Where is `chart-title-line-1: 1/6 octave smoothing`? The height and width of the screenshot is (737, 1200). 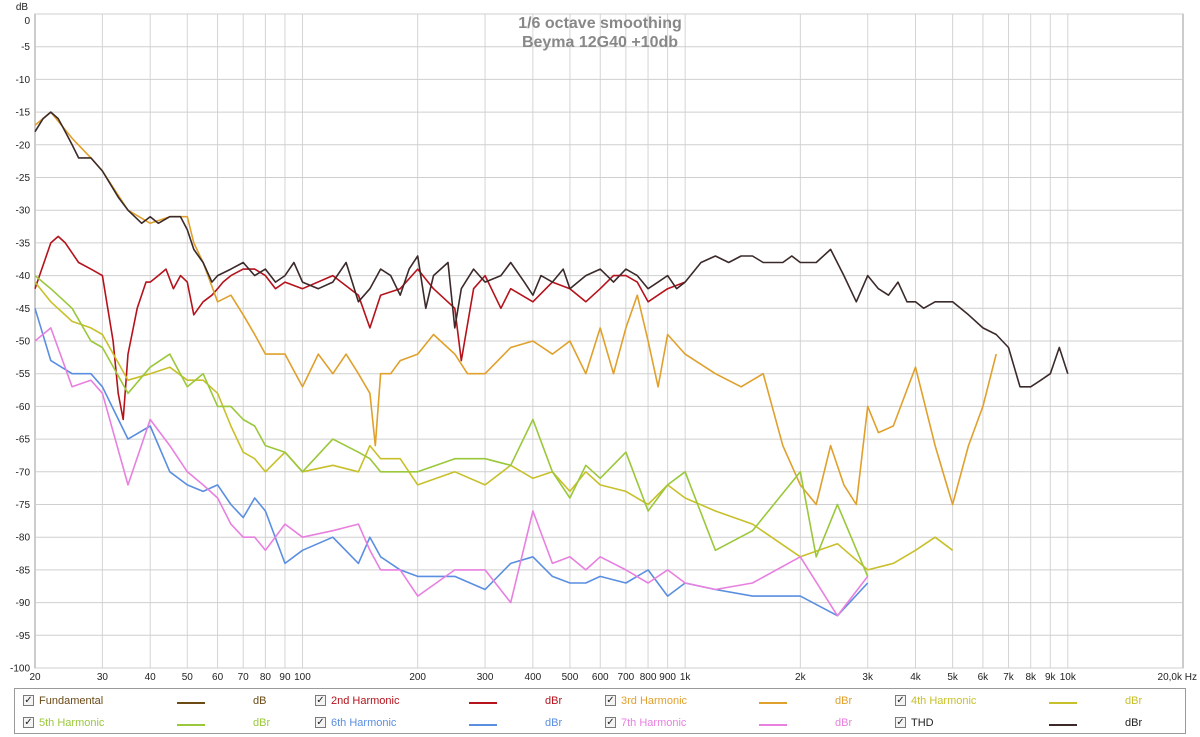
chart-title-line-1: 1/6 octave smoothing is located at coordinates (600, 23).